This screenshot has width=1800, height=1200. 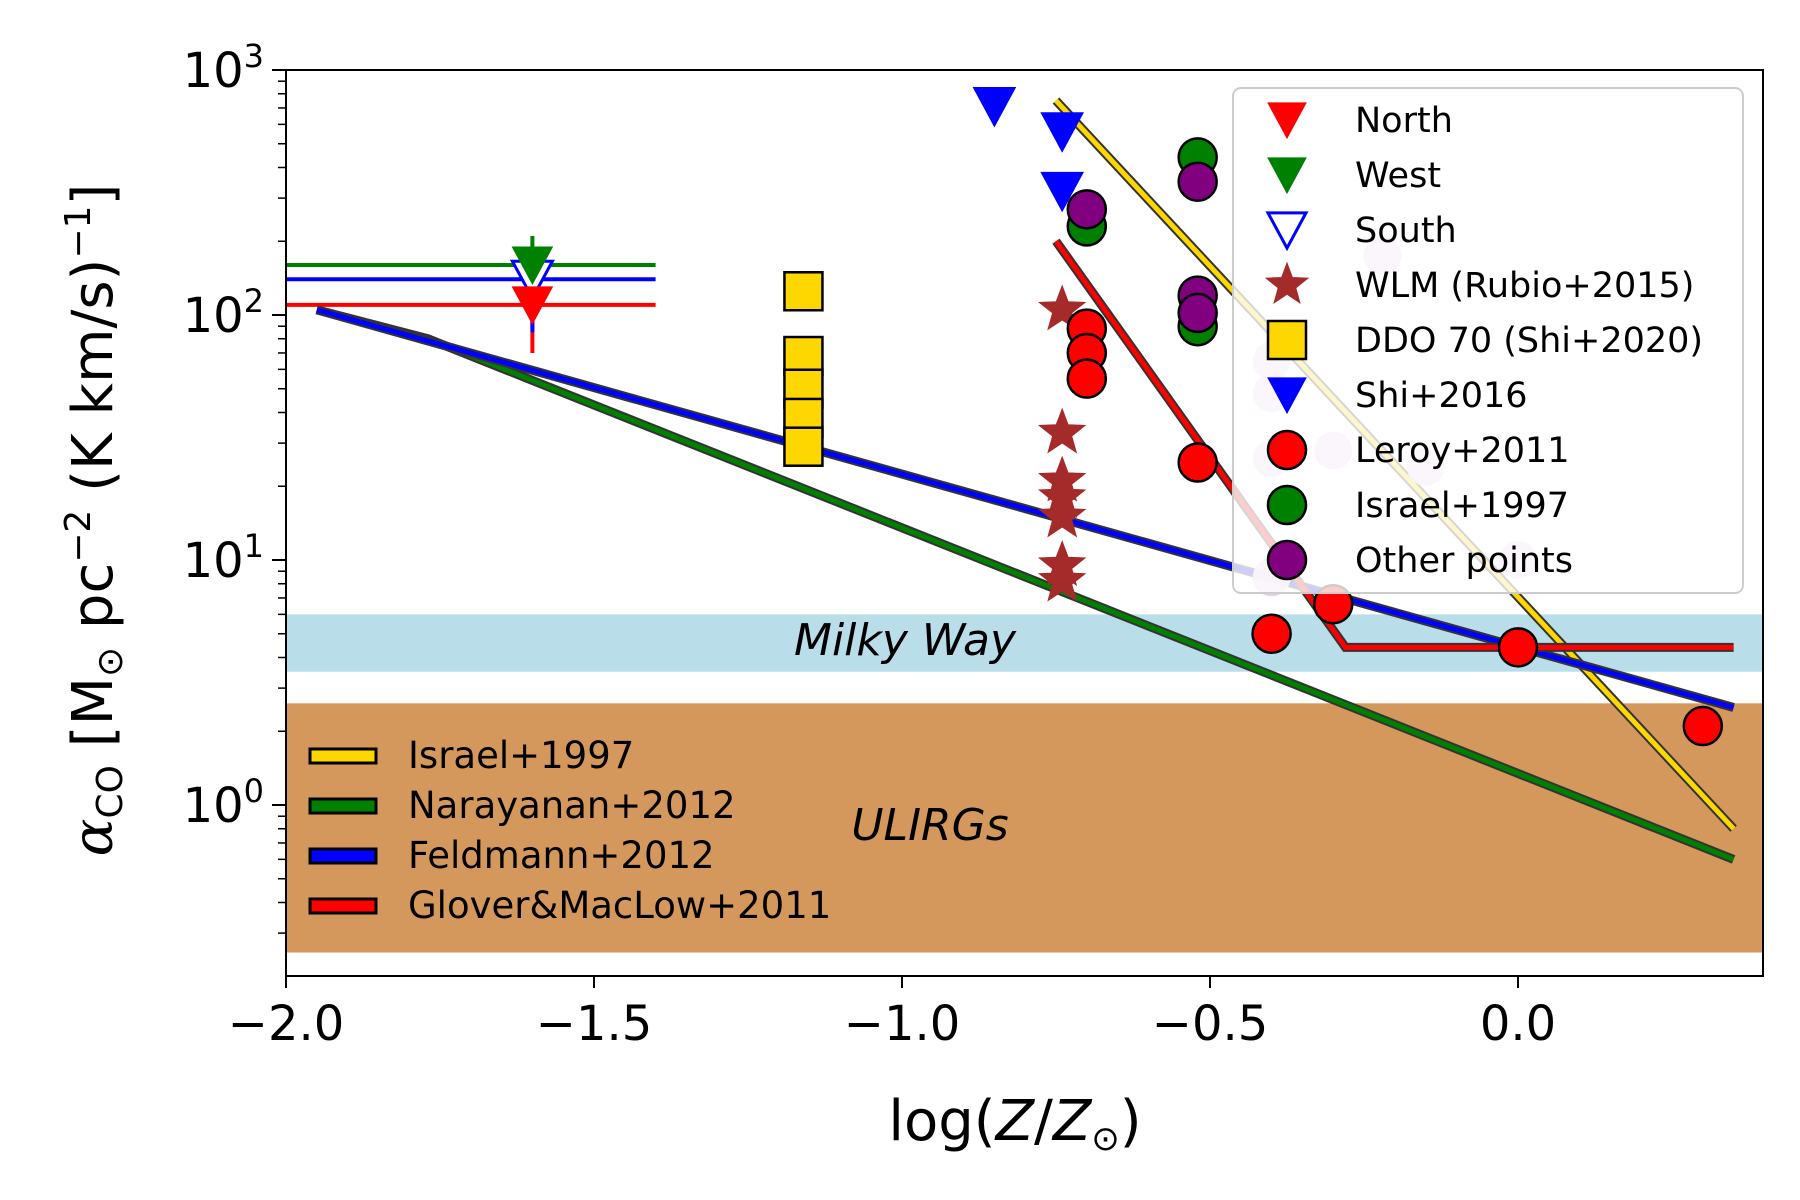 What do you see at coordinates (94, 520) in the screenshot?
I see `y-axis-label: αCO [M⊙ pc−2 (K km/s)−1]` at bounding box center [94, 520].